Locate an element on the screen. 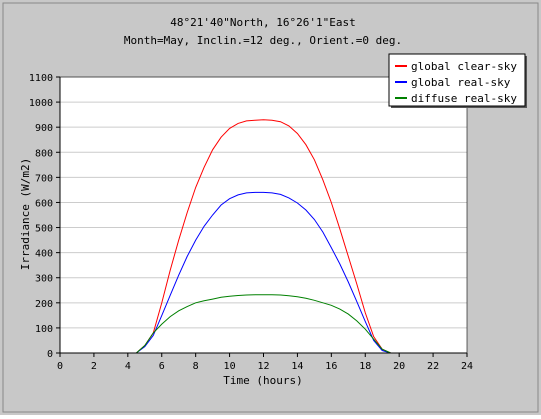  y-tick-label: 900 is located at coordinates (44, 128).